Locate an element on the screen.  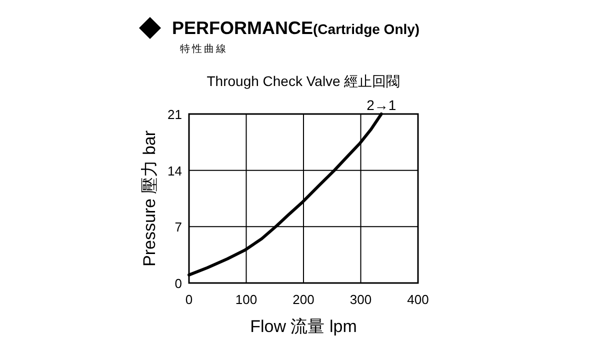
x-tick-label: 300 is located at coordinates (361, 299).